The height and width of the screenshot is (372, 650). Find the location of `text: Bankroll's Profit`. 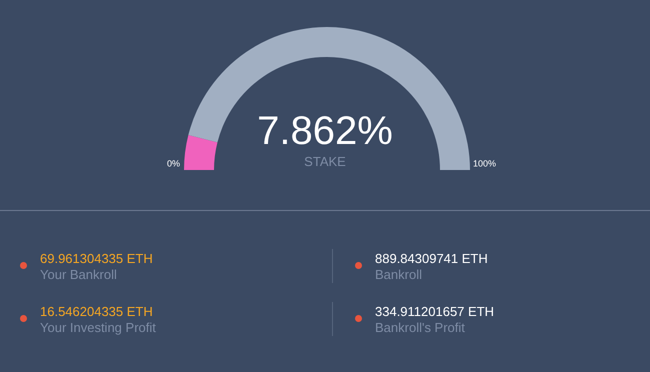

text: Bankroll's Profit is located at coordinates (420, 328).